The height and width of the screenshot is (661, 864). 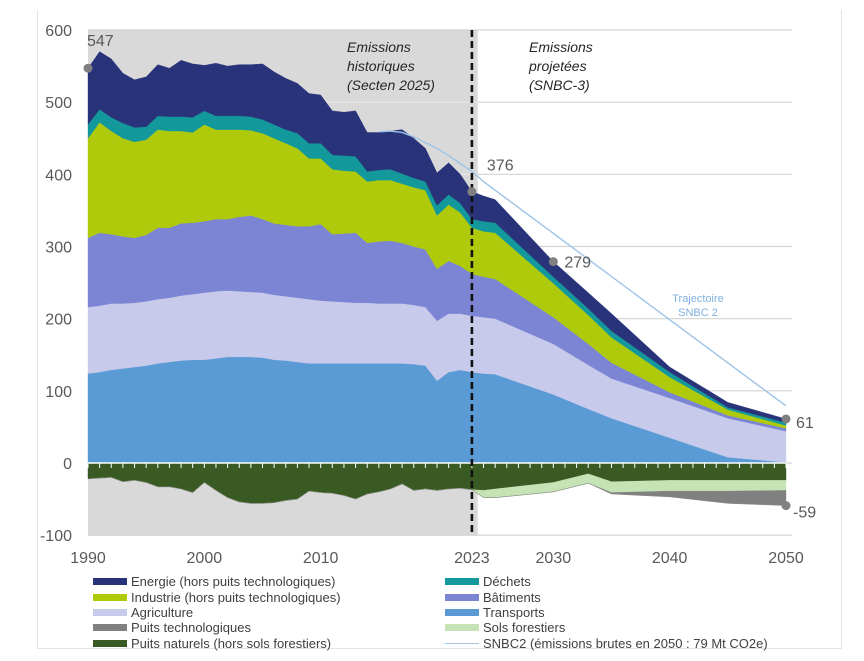 What do you see at coordinates (58, 103) in the screenshot?
I see `y-tick-label: 500` at bounding box center [58, 103].